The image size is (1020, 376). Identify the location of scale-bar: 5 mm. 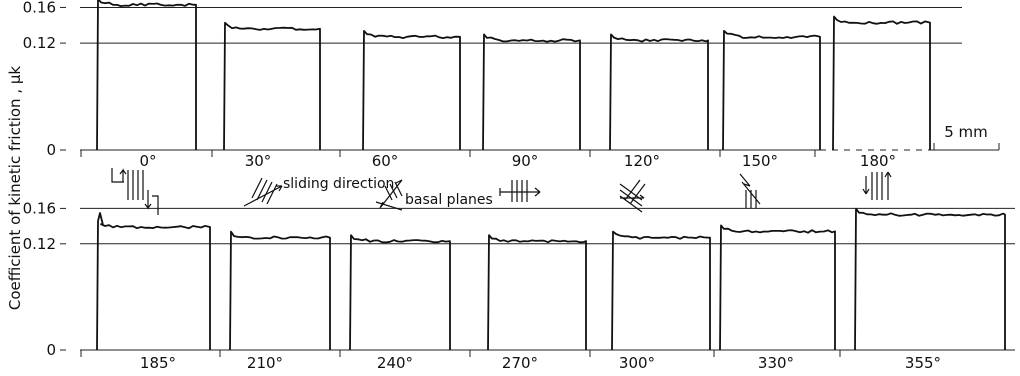
(966, 137).